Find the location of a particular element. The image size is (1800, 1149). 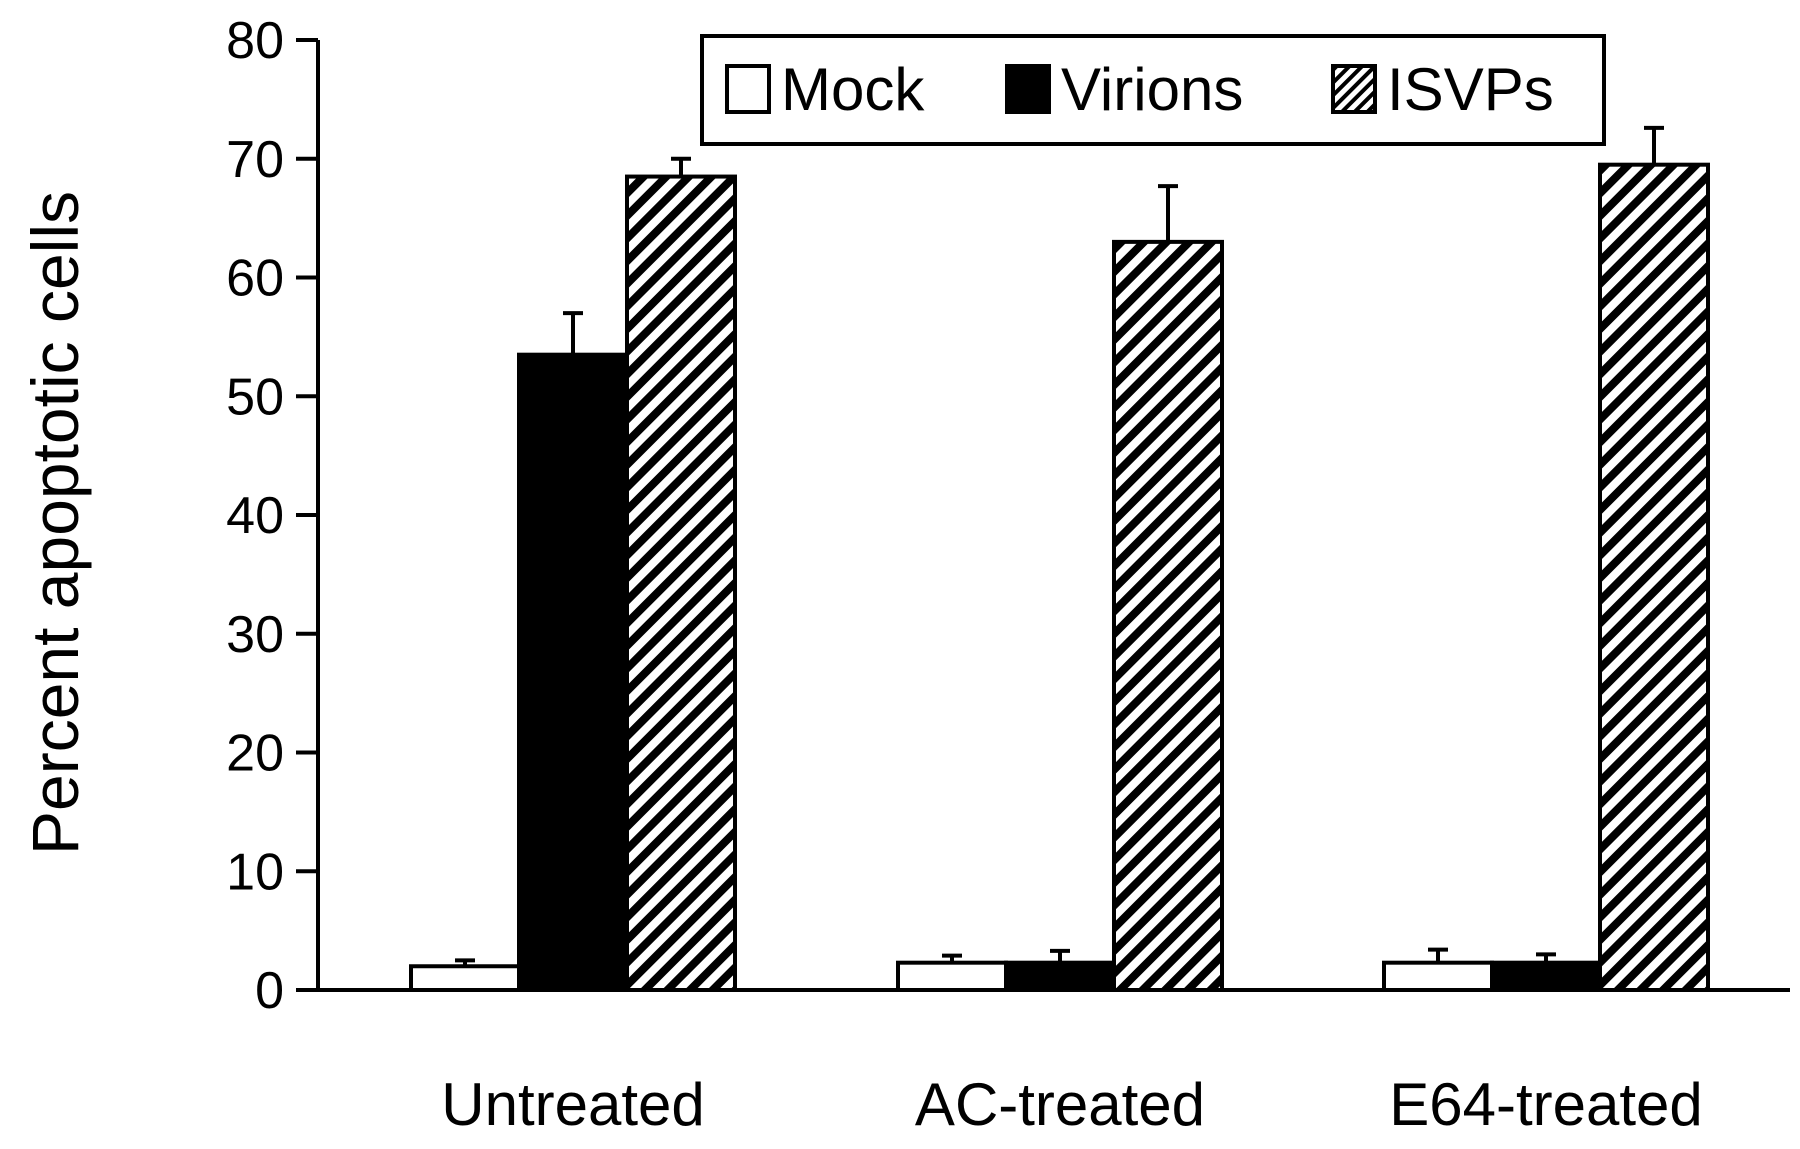

bar-isvps-e64-treated is located at coordinates (1654, 577).